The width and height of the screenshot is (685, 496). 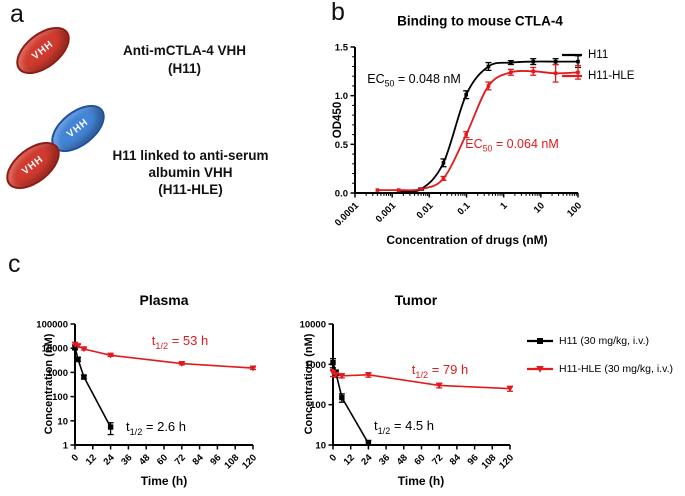 What do you see at coordinates (540, 341) in the screenshot?
I see `h11-marker-swatch` at bounding box center [540, 341].